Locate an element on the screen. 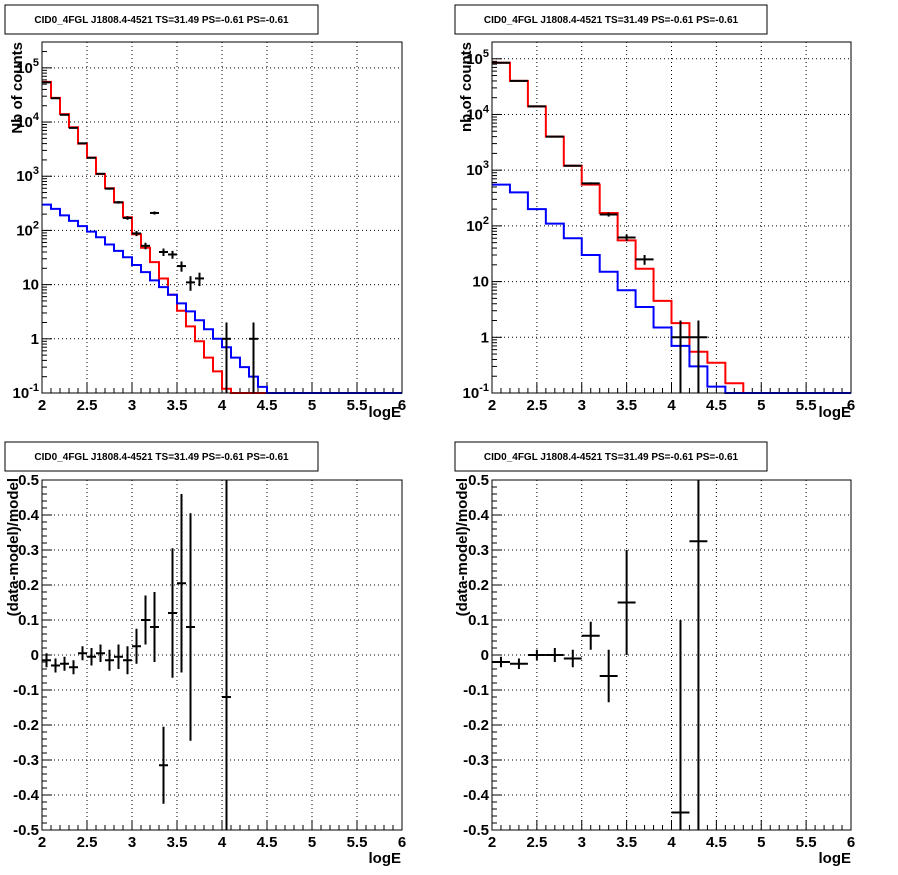  y-tick-label: -0.2 is located at coordinates (476, 725).